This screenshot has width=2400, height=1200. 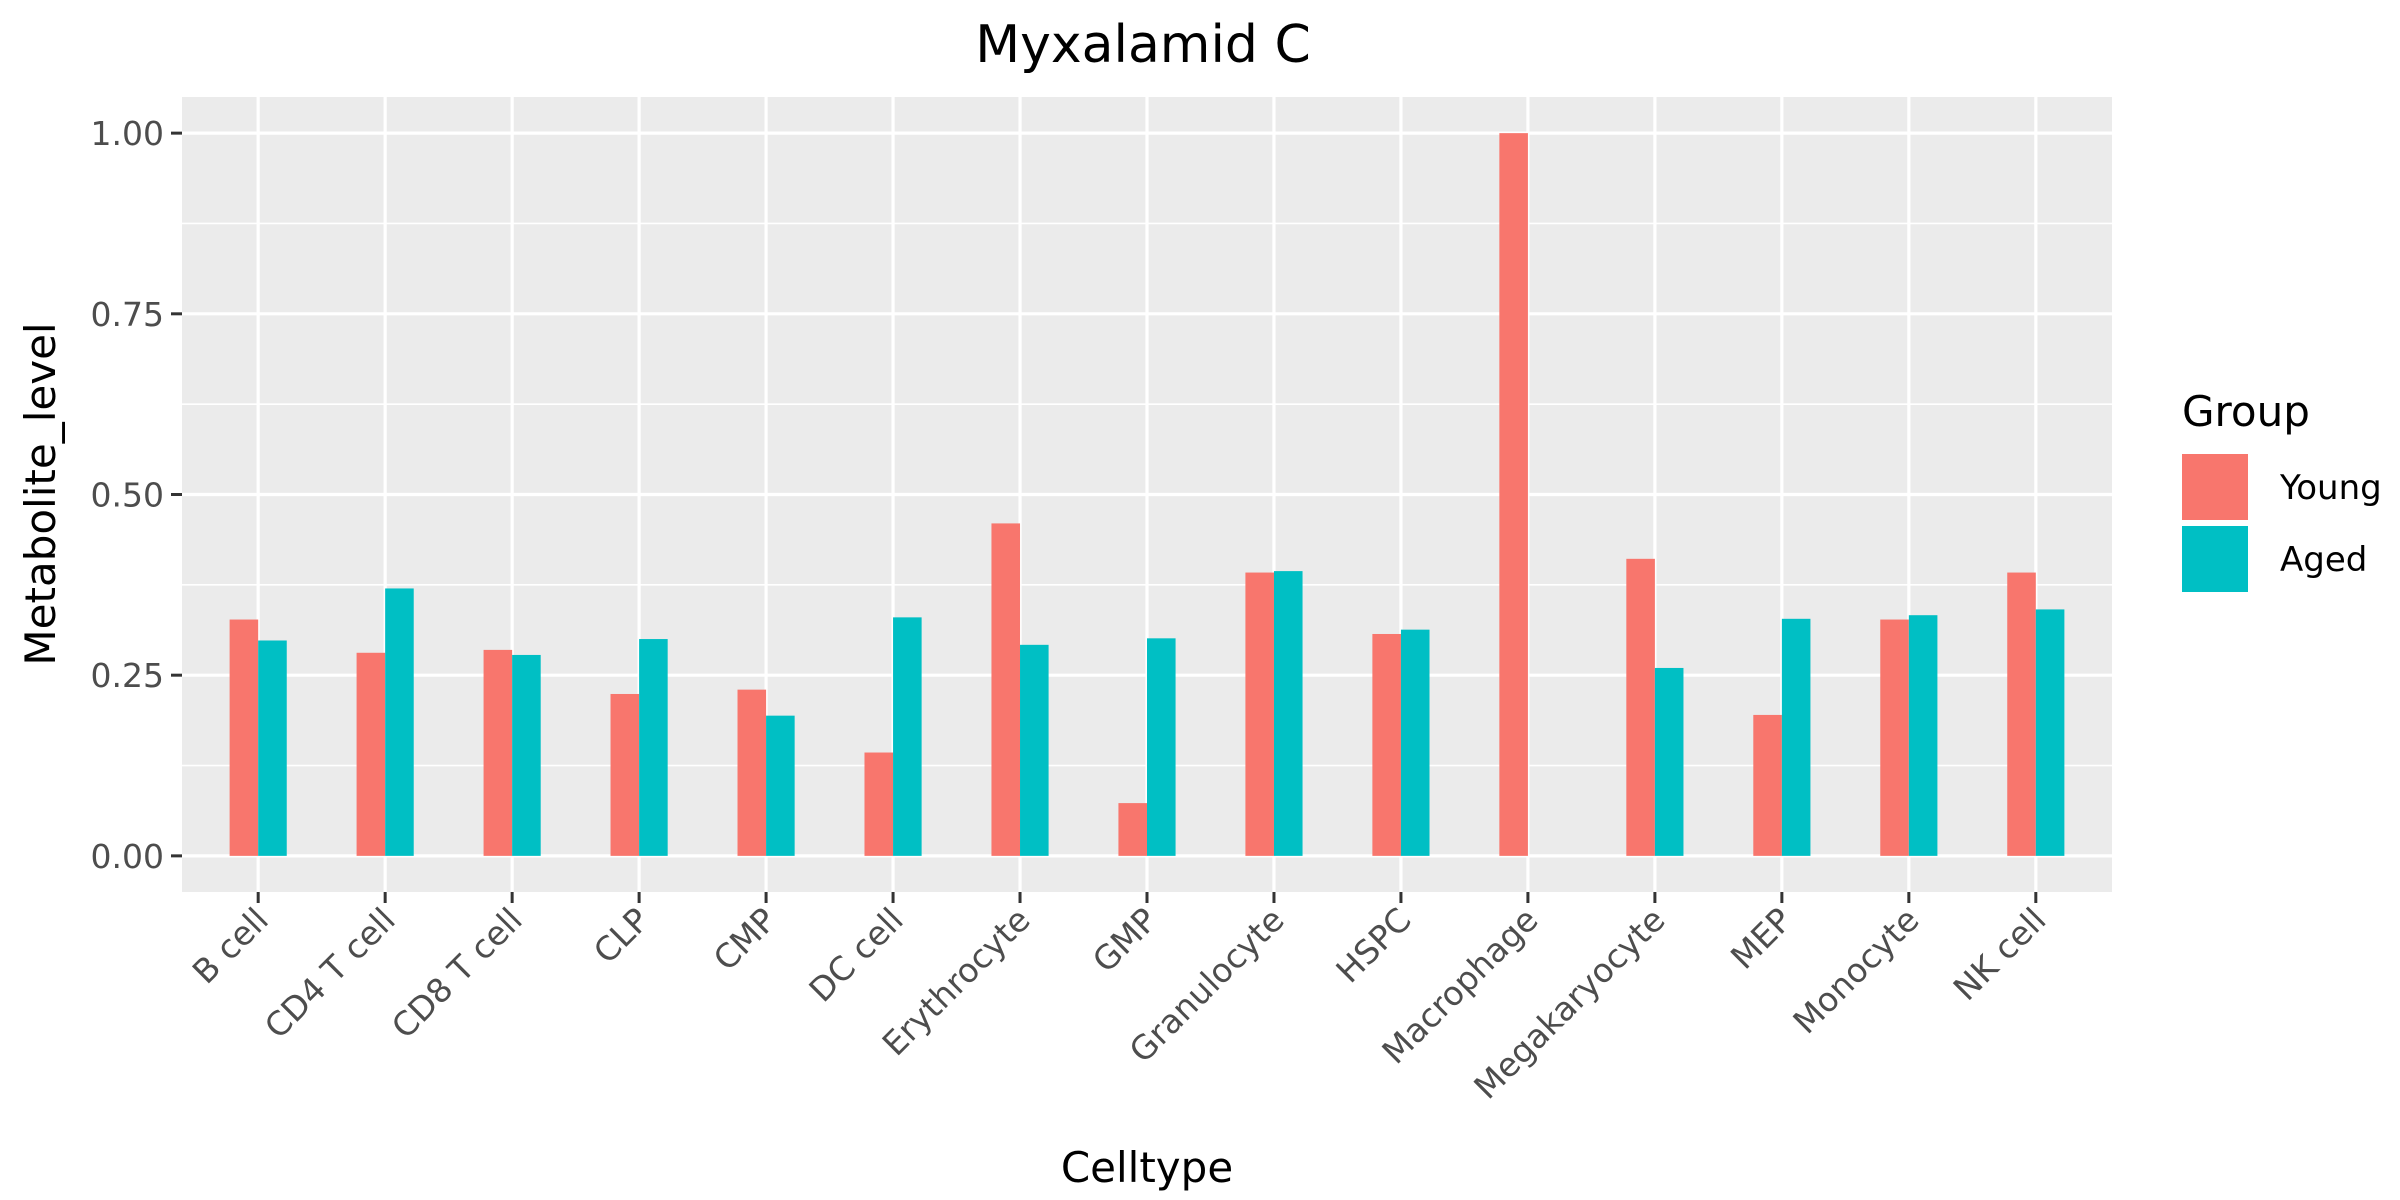 I want to click on x-tick-label: NK cell, so click(x=2000, y=954).